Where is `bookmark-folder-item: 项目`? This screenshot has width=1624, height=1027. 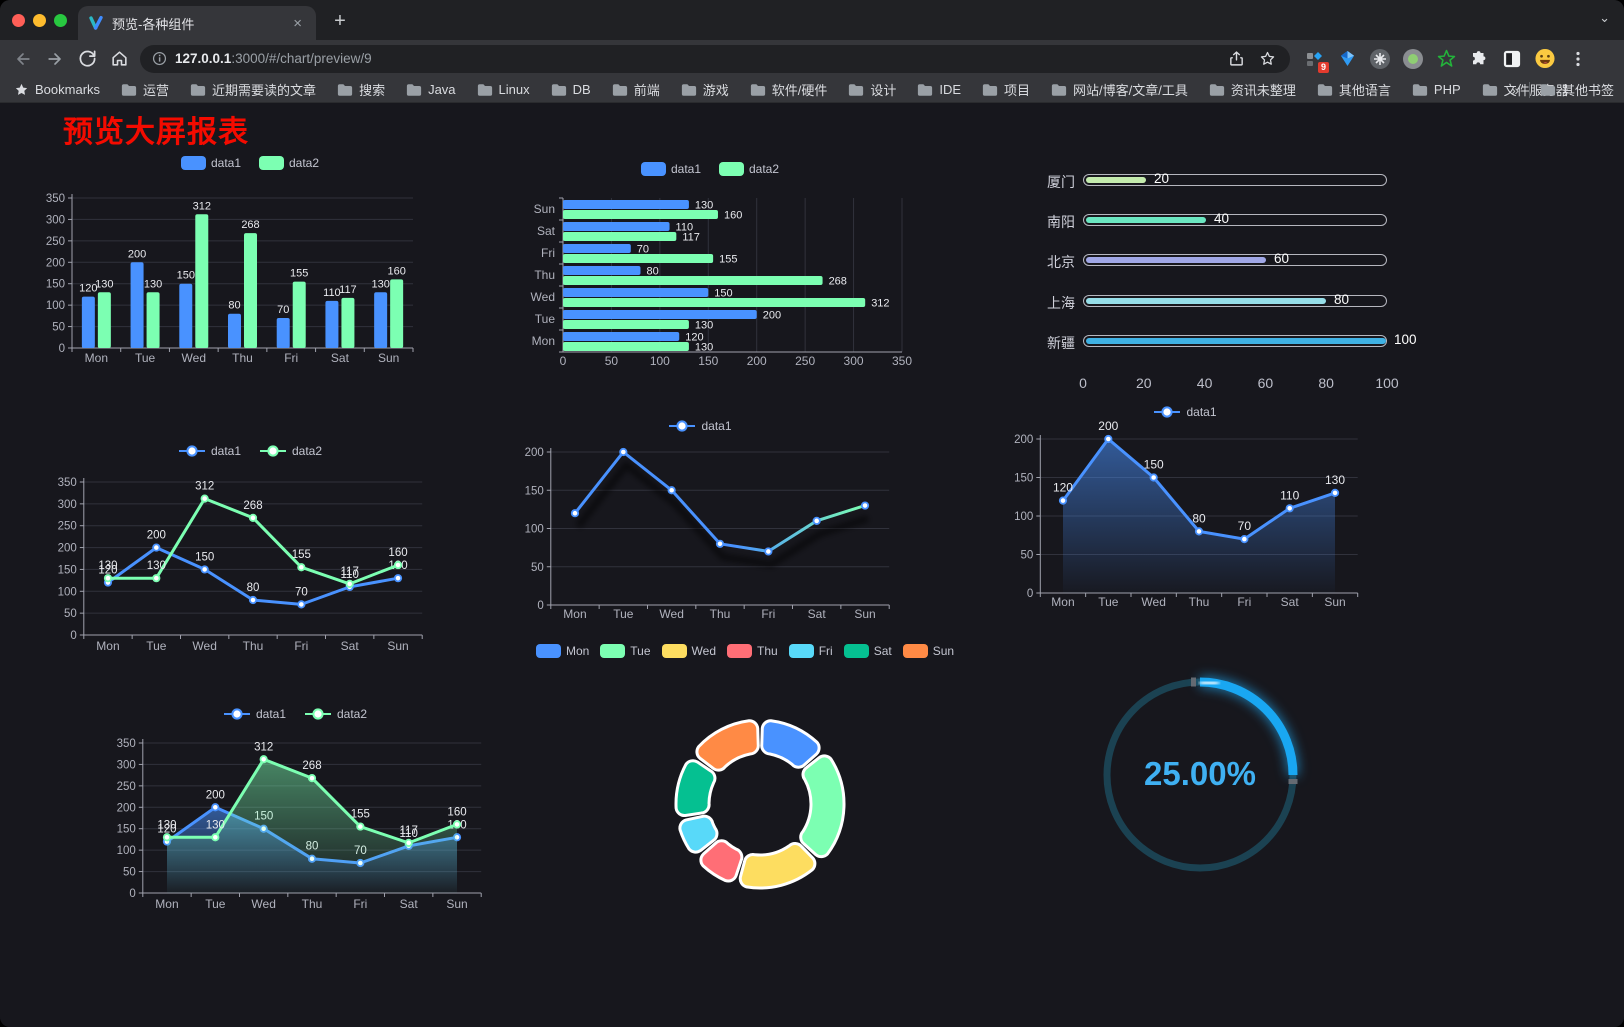
bookmark-folder-item: 项目 is located at coordinates (1006, 89).